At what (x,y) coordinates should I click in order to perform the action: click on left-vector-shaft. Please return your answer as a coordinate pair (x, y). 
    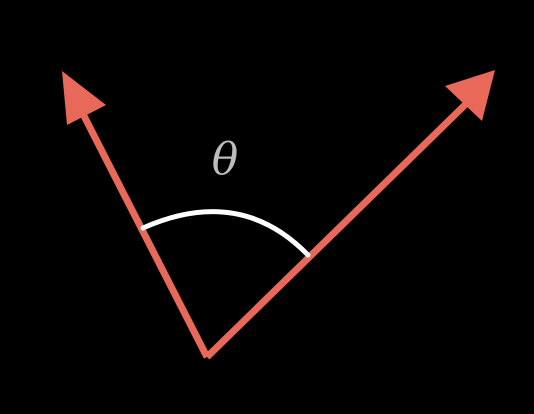
    Looking at the image, I should click on (144, 234).